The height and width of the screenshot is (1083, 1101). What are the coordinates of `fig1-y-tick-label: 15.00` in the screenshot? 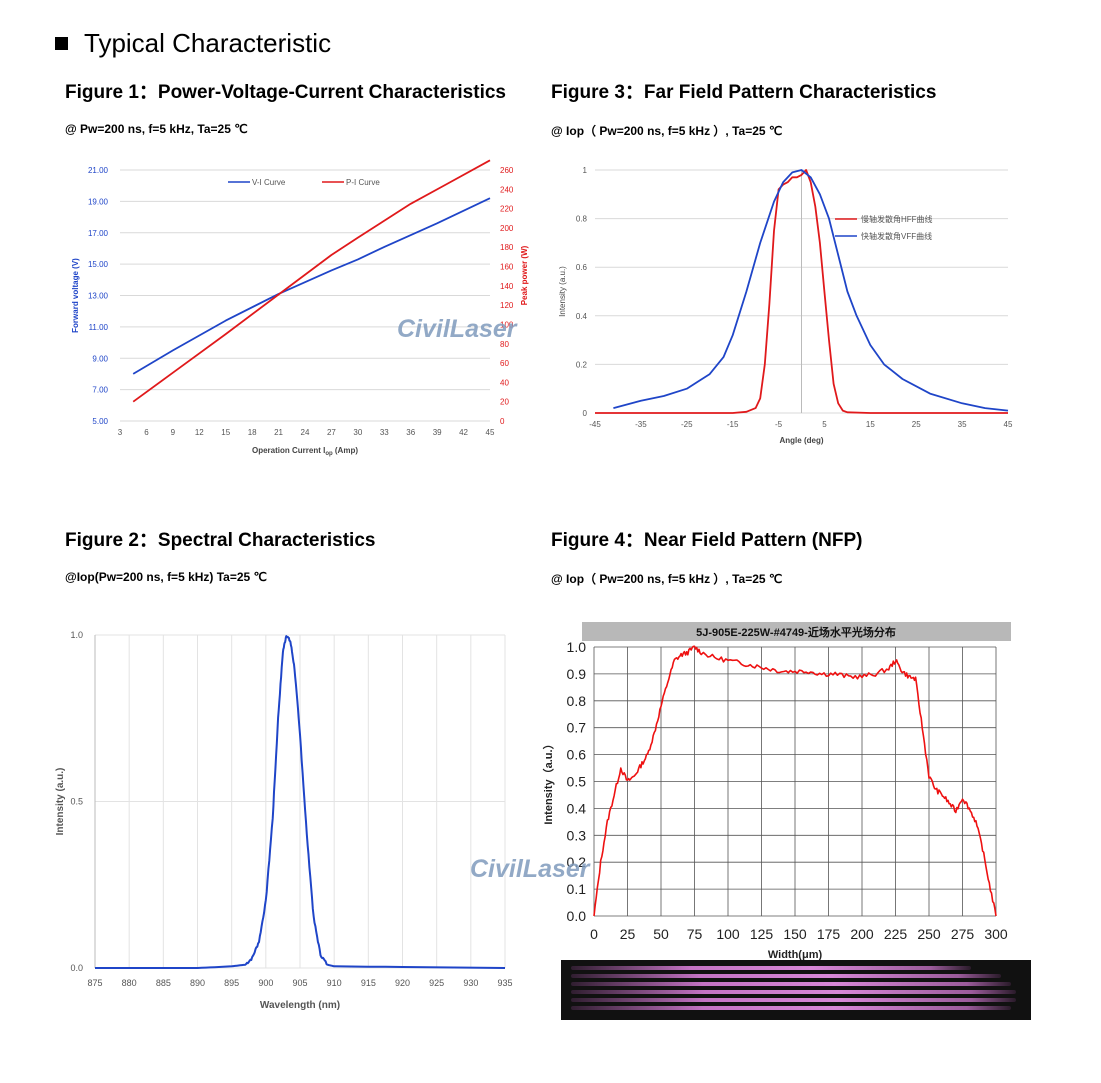 It's located at (98, 264).